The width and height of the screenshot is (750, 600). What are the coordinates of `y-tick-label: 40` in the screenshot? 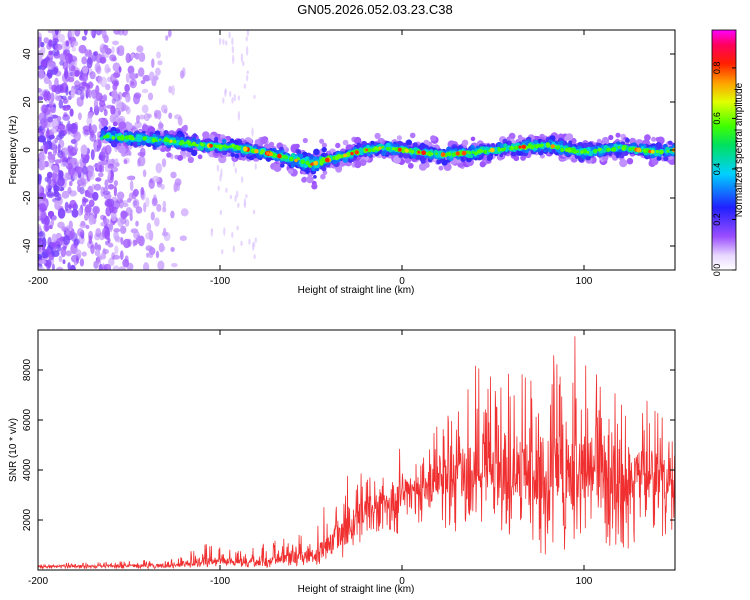 It's located at (27, 54).